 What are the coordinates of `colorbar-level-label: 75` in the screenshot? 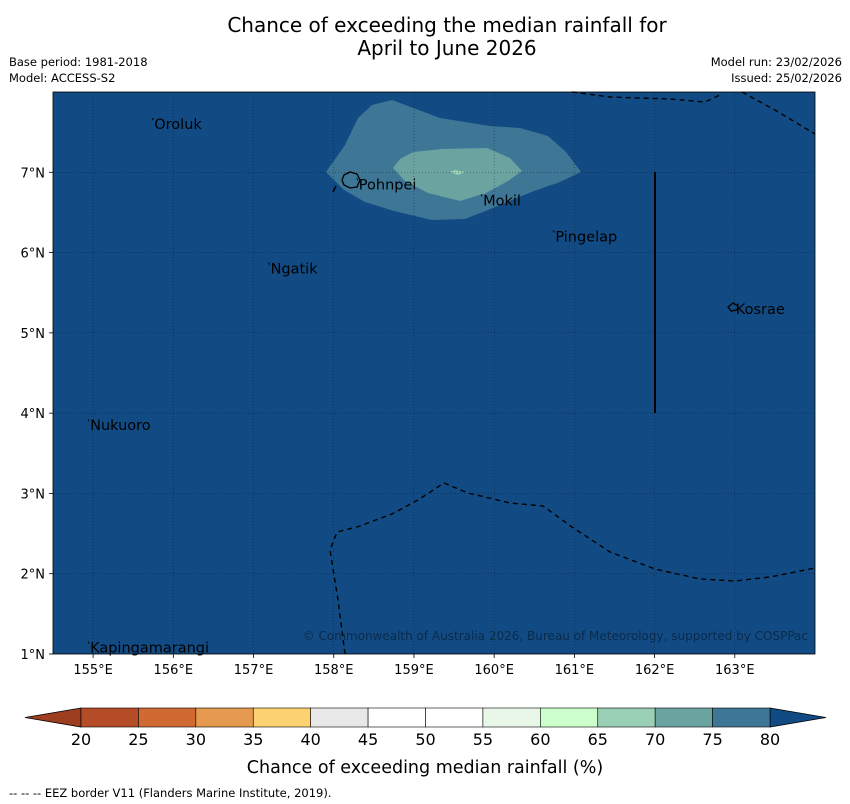 It's located at (712, 739).